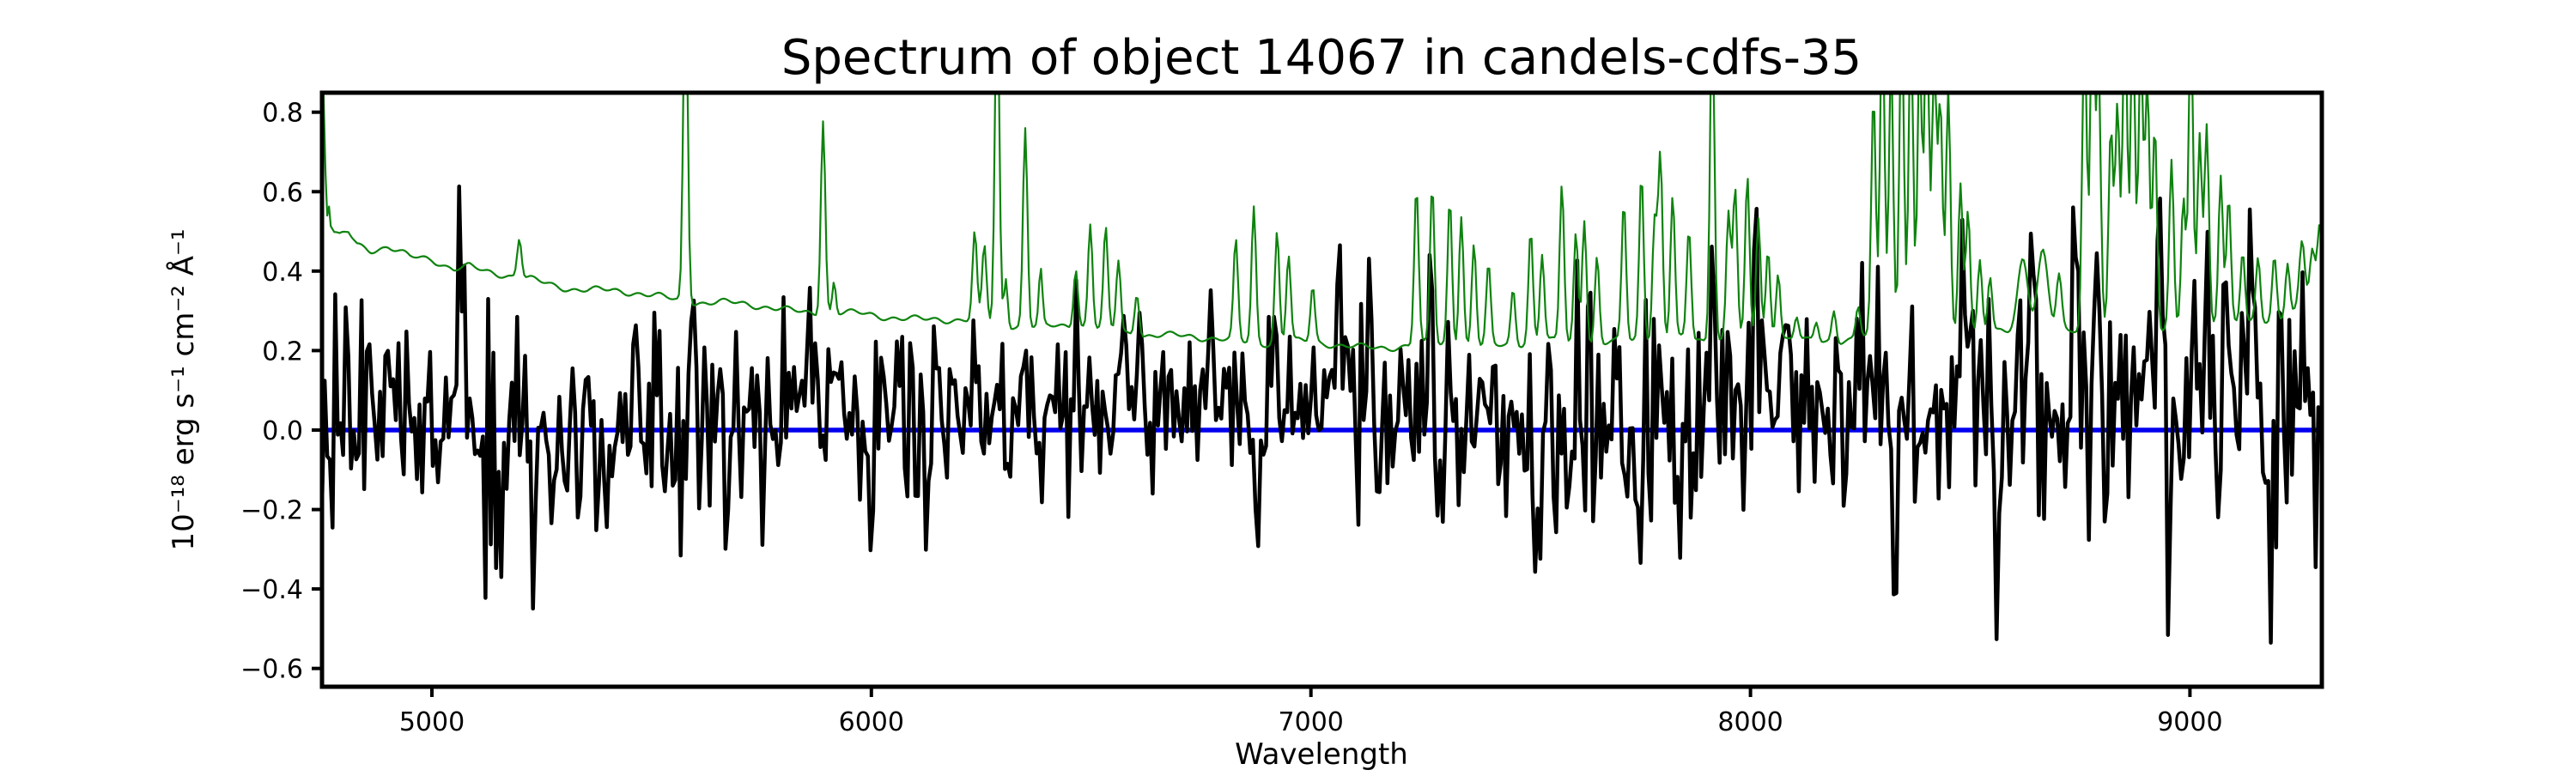 This screenshot has width=2576, height=776. I want to click on x-axis-label: Wavelength, so click(1321, 754).